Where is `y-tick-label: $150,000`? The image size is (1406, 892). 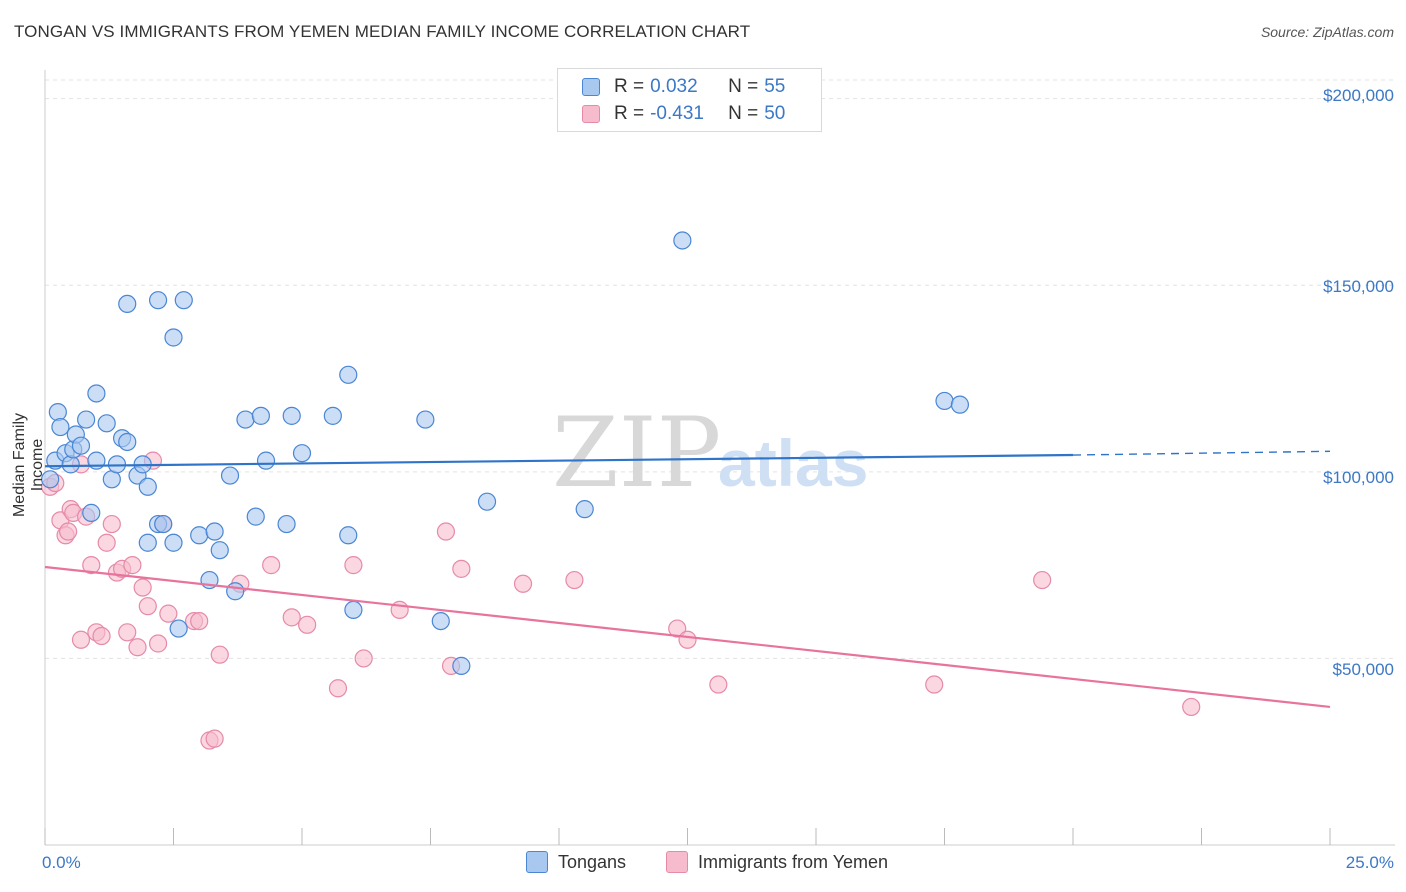 y-tick-label: $150,000 is located at coordinates (1358, 286).